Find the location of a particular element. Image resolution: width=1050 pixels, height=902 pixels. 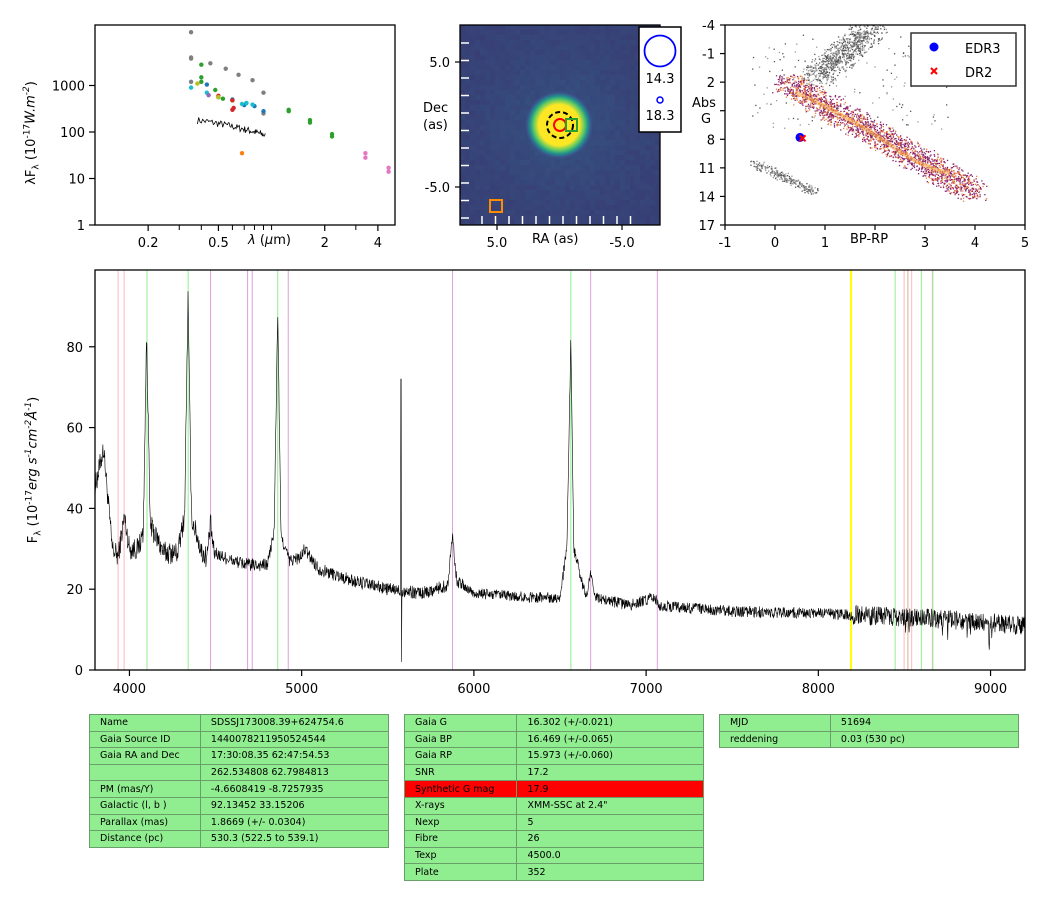

hrd-ytick-label: 8 is located at coordinates (711, 140).